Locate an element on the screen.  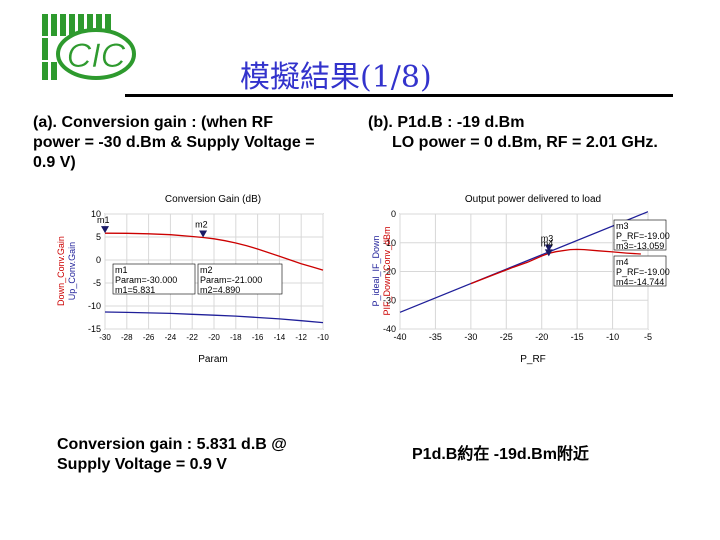
left-heading-line: 0.9 V) is located at coordinates (54, 162).